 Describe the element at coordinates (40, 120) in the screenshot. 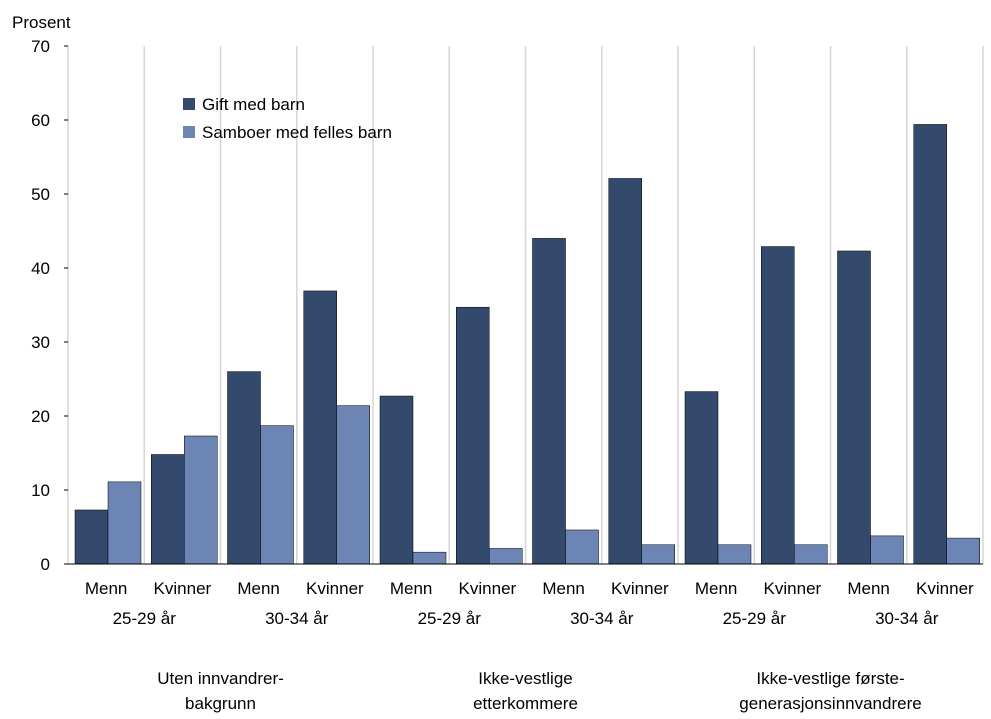

I see `y-tick-label: 60` at that location.